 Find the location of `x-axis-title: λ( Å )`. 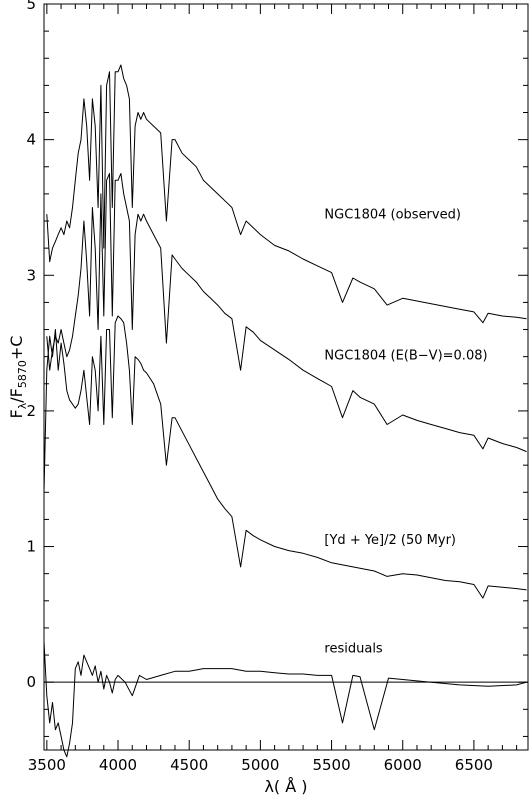

x-axis-title: λ( Å ) is located at coordinates (285, 786).